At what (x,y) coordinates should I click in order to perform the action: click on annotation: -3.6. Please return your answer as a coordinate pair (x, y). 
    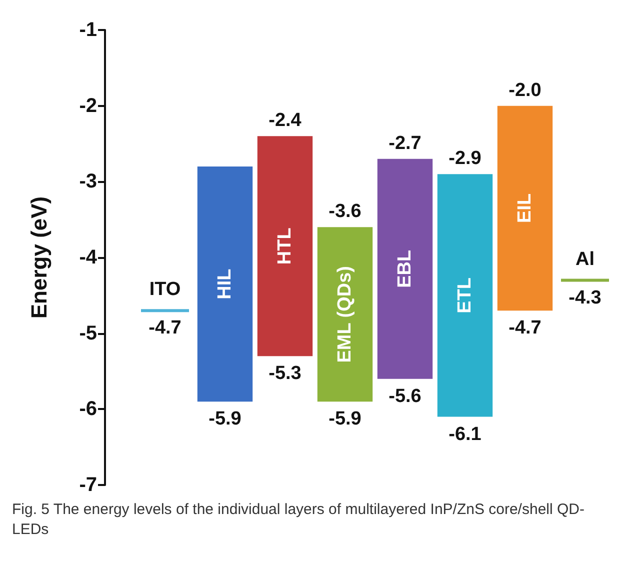
    Looking at the image, I should click on (345, 211).